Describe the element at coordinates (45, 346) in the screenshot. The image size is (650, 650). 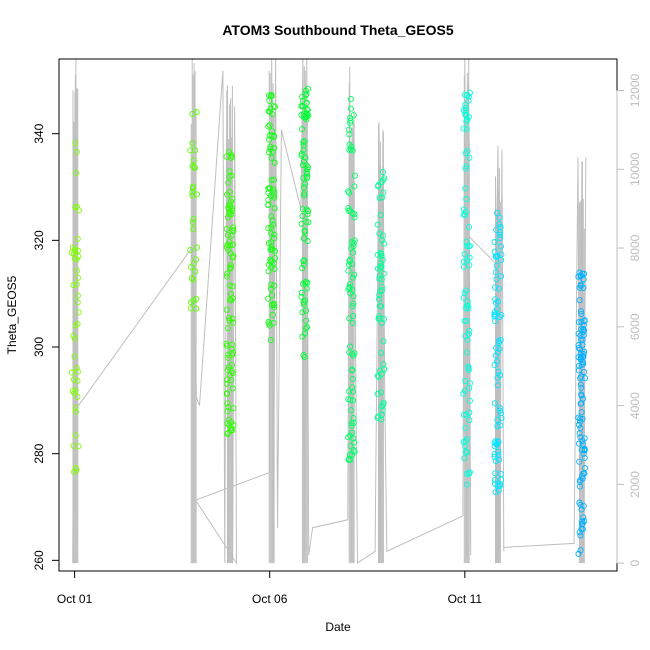
I see `y-axis-left: 260 280 300 320 340` at that location.